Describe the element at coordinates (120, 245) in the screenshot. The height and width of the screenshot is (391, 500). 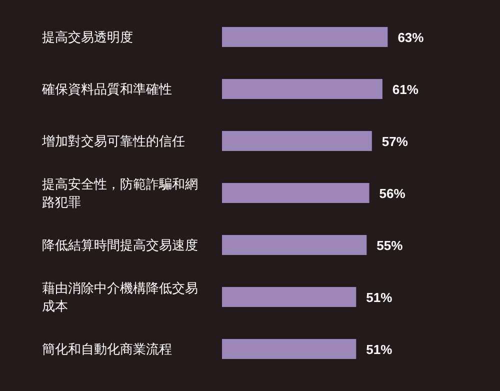
I see `y-tick-label: 降低結算時間提高交易速度` at that location.